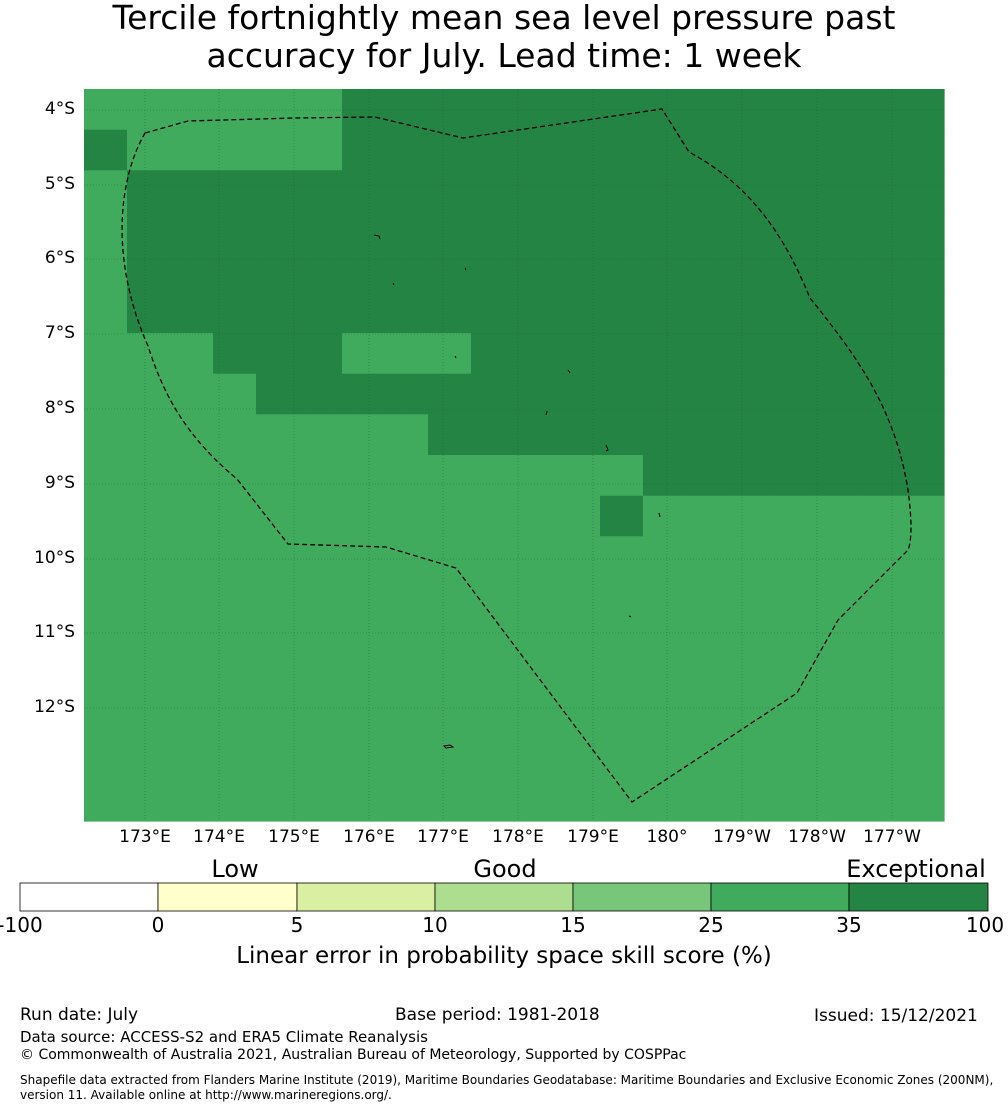  What do you see at coordinates (916, 869) in the screenshot?
I see `category-exceptional: Exceptional` at bounding box center [916, 869].